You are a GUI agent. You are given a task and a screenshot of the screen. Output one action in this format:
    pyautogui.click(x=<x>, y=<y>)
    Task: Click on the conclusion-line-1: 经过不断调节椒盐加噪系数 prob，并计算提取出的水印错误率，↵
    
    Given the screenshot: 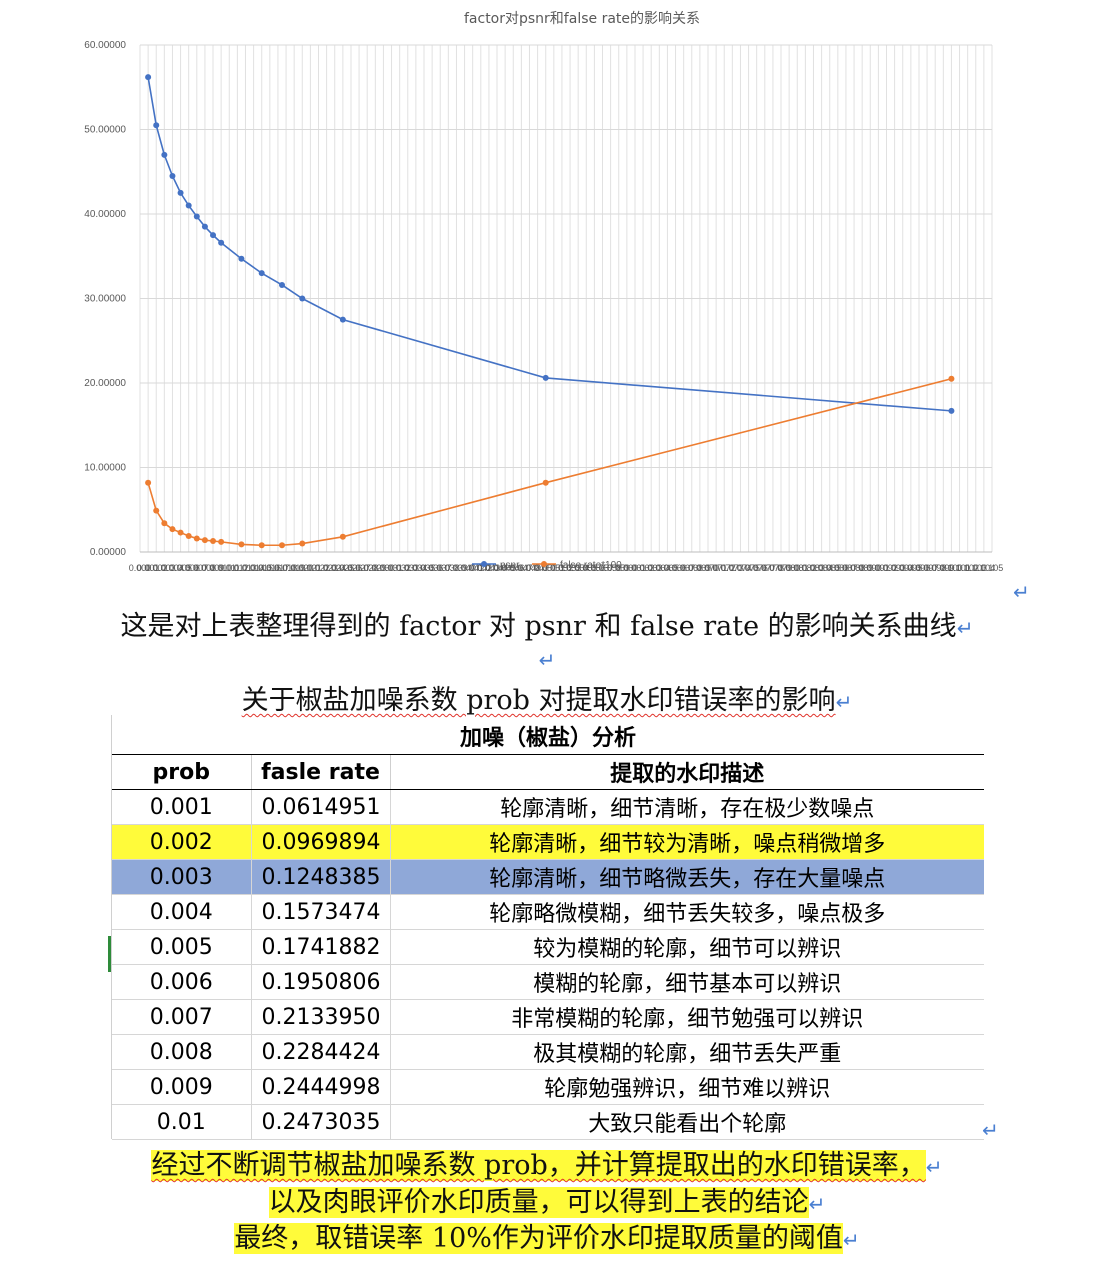 What is the action you would take?
    pyautogui.click(x=547, y=1162)
    